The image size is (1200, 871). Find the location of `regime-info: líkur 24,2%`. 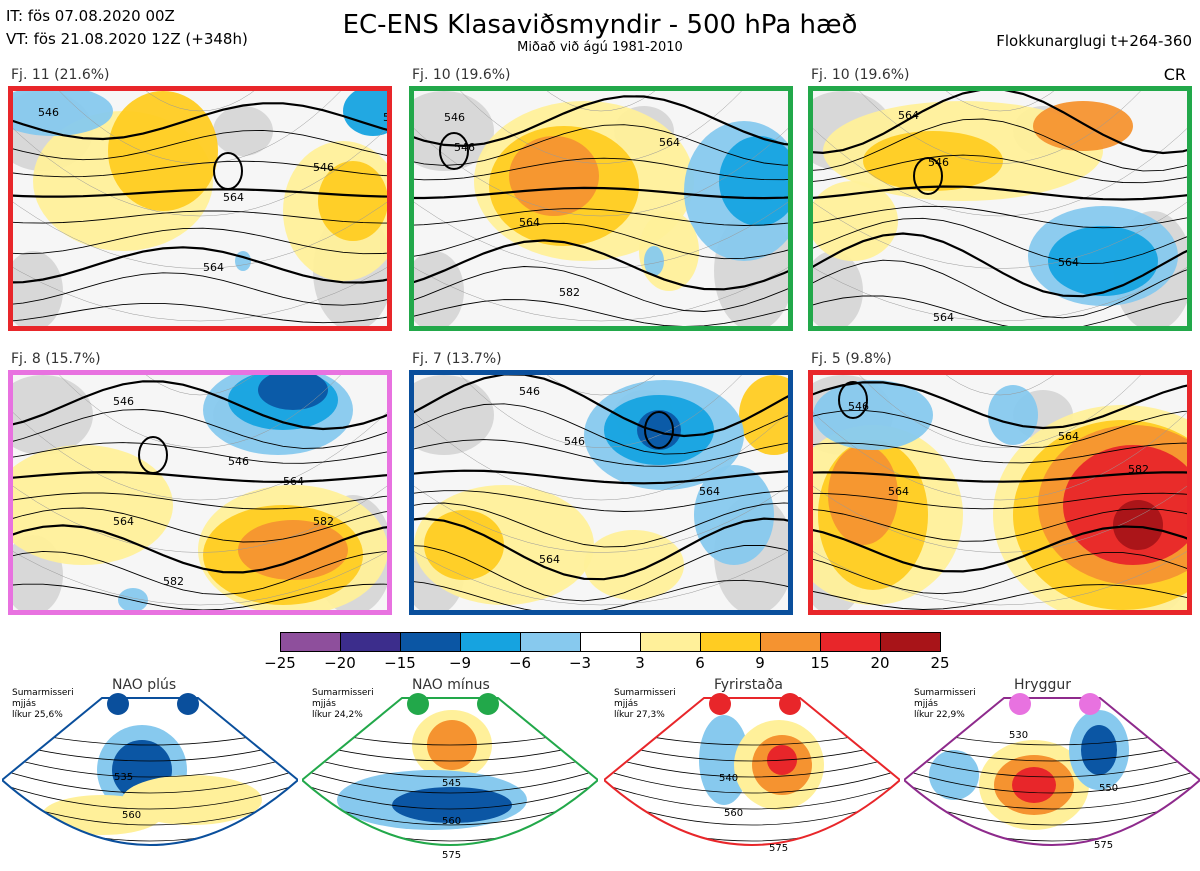

regime-info: líkur 24,2% is located at coordinates (337, 715).